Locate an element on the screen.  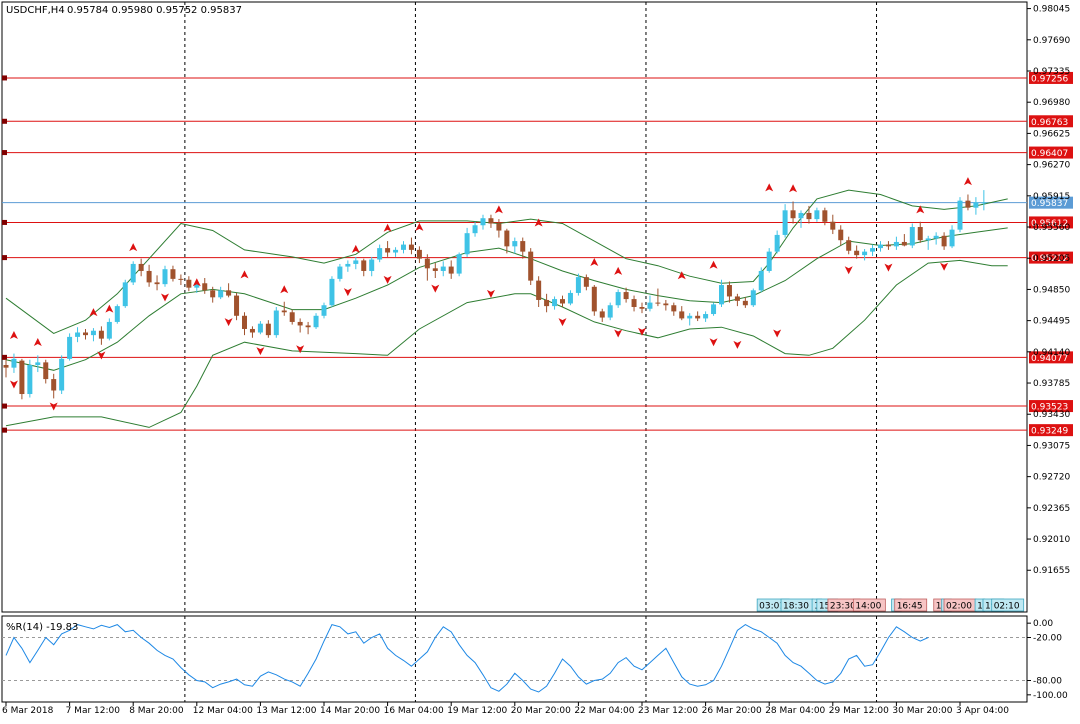
time-tick-label: 28 Mar 04:00 is located at coordinates (795, 711).